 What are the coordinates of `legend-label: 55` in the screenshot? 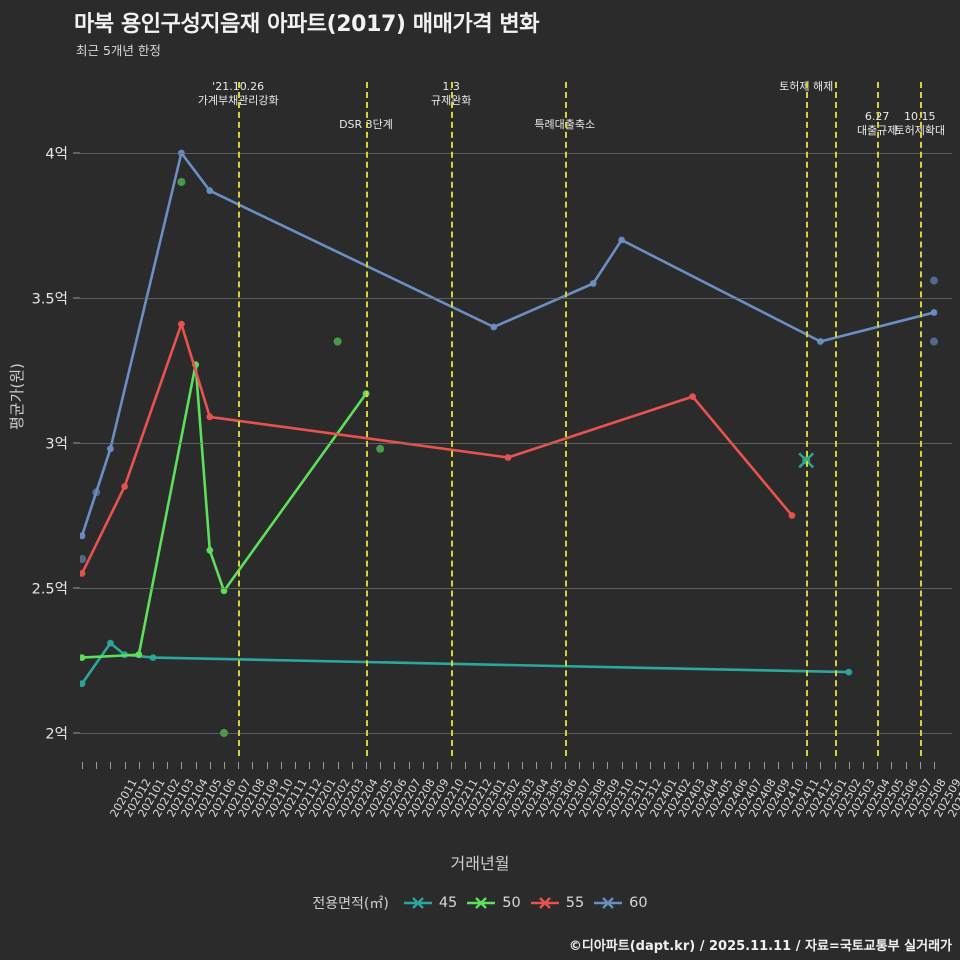 It's located at (575, 903).